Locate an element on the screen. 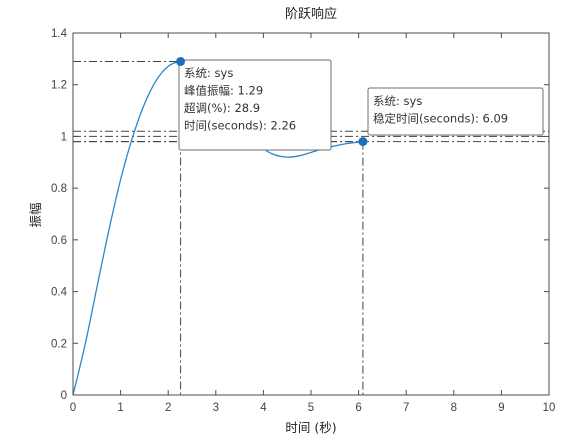 The width and height of the screenshot is (578, 448). datatip-line-value: 28.9 is located at coordinates (247, 108).